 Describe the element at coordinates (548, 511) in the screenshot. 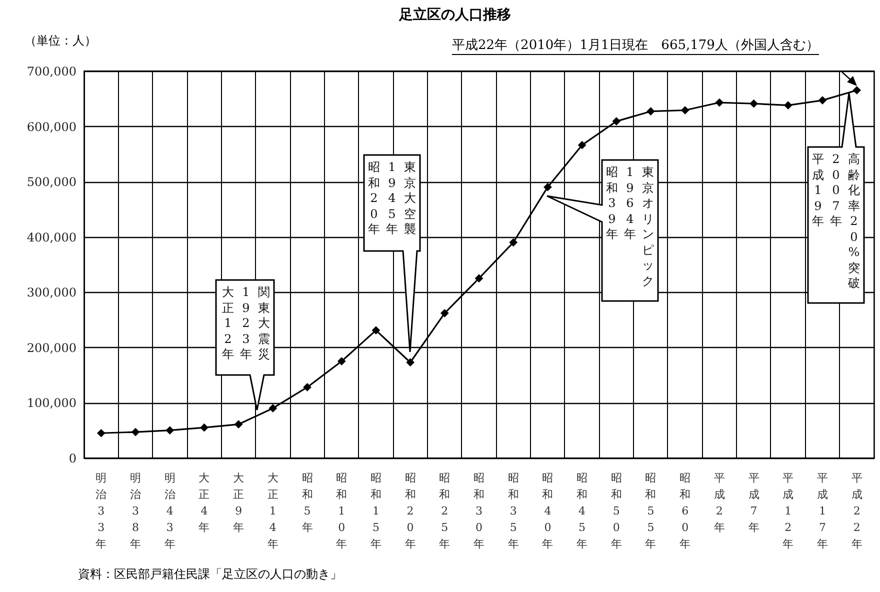

I see `x-tick-label: 昭和40年` at that location.